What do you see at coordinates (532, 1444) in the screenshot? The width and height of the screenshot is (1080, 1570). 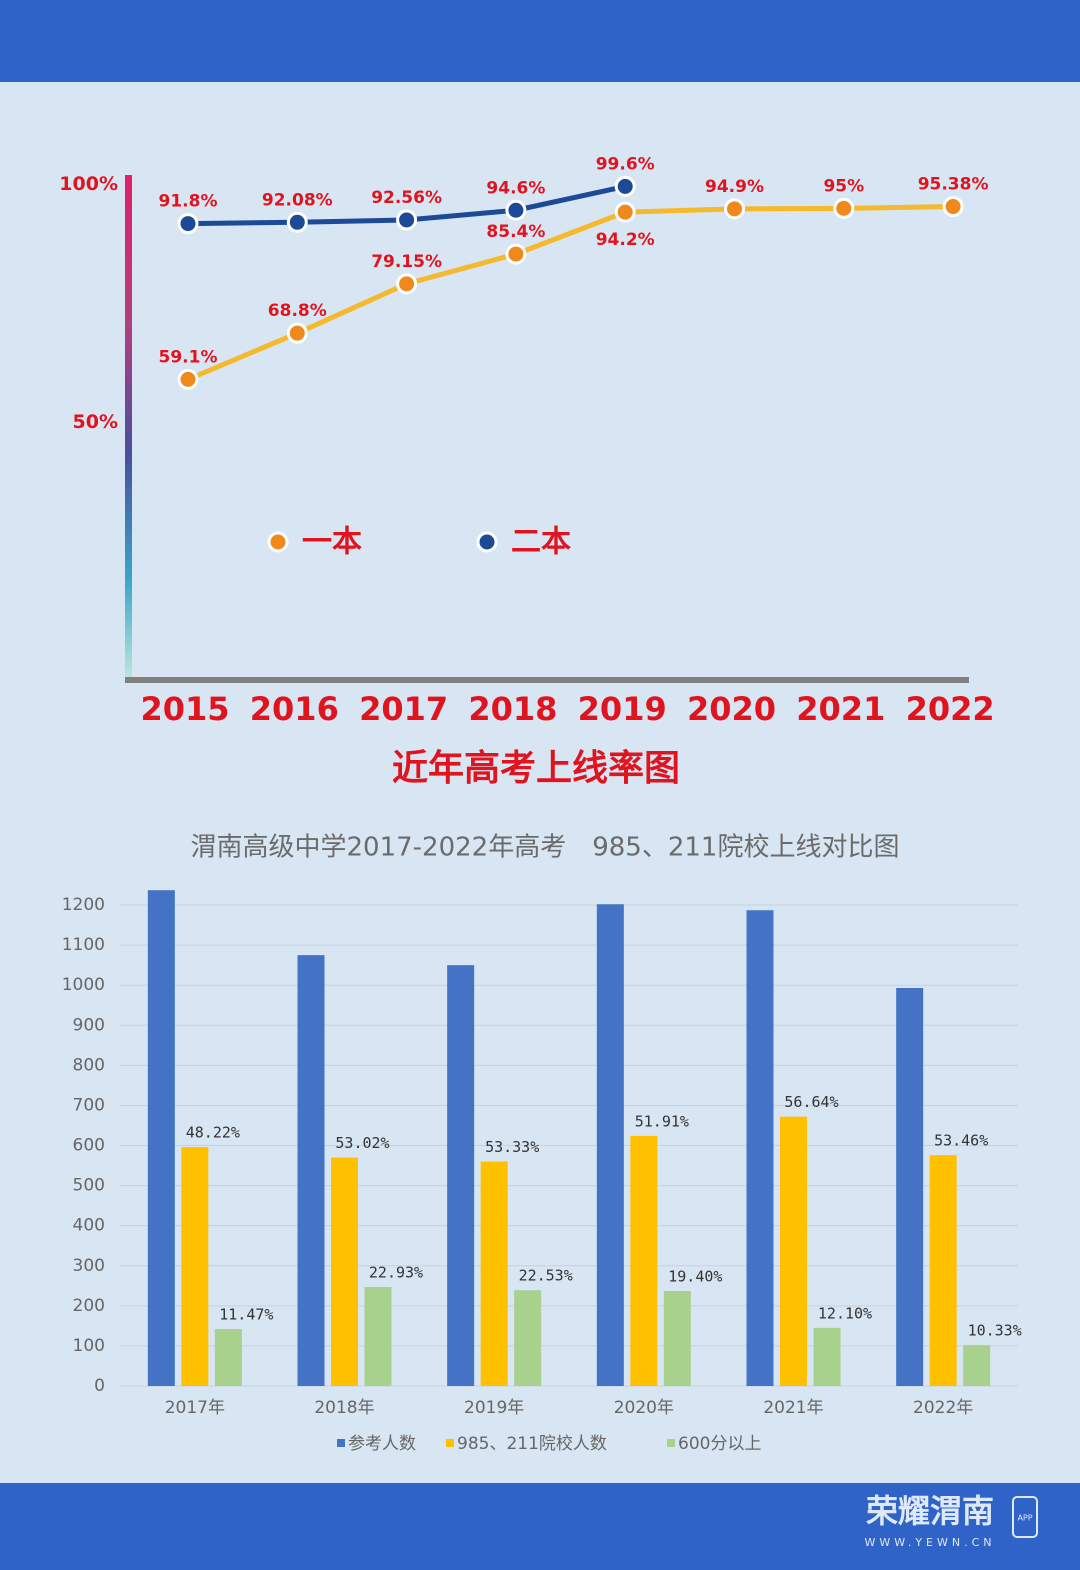 I see `legend-label: 985、211院校人数` at bounding box center [532, 1444].